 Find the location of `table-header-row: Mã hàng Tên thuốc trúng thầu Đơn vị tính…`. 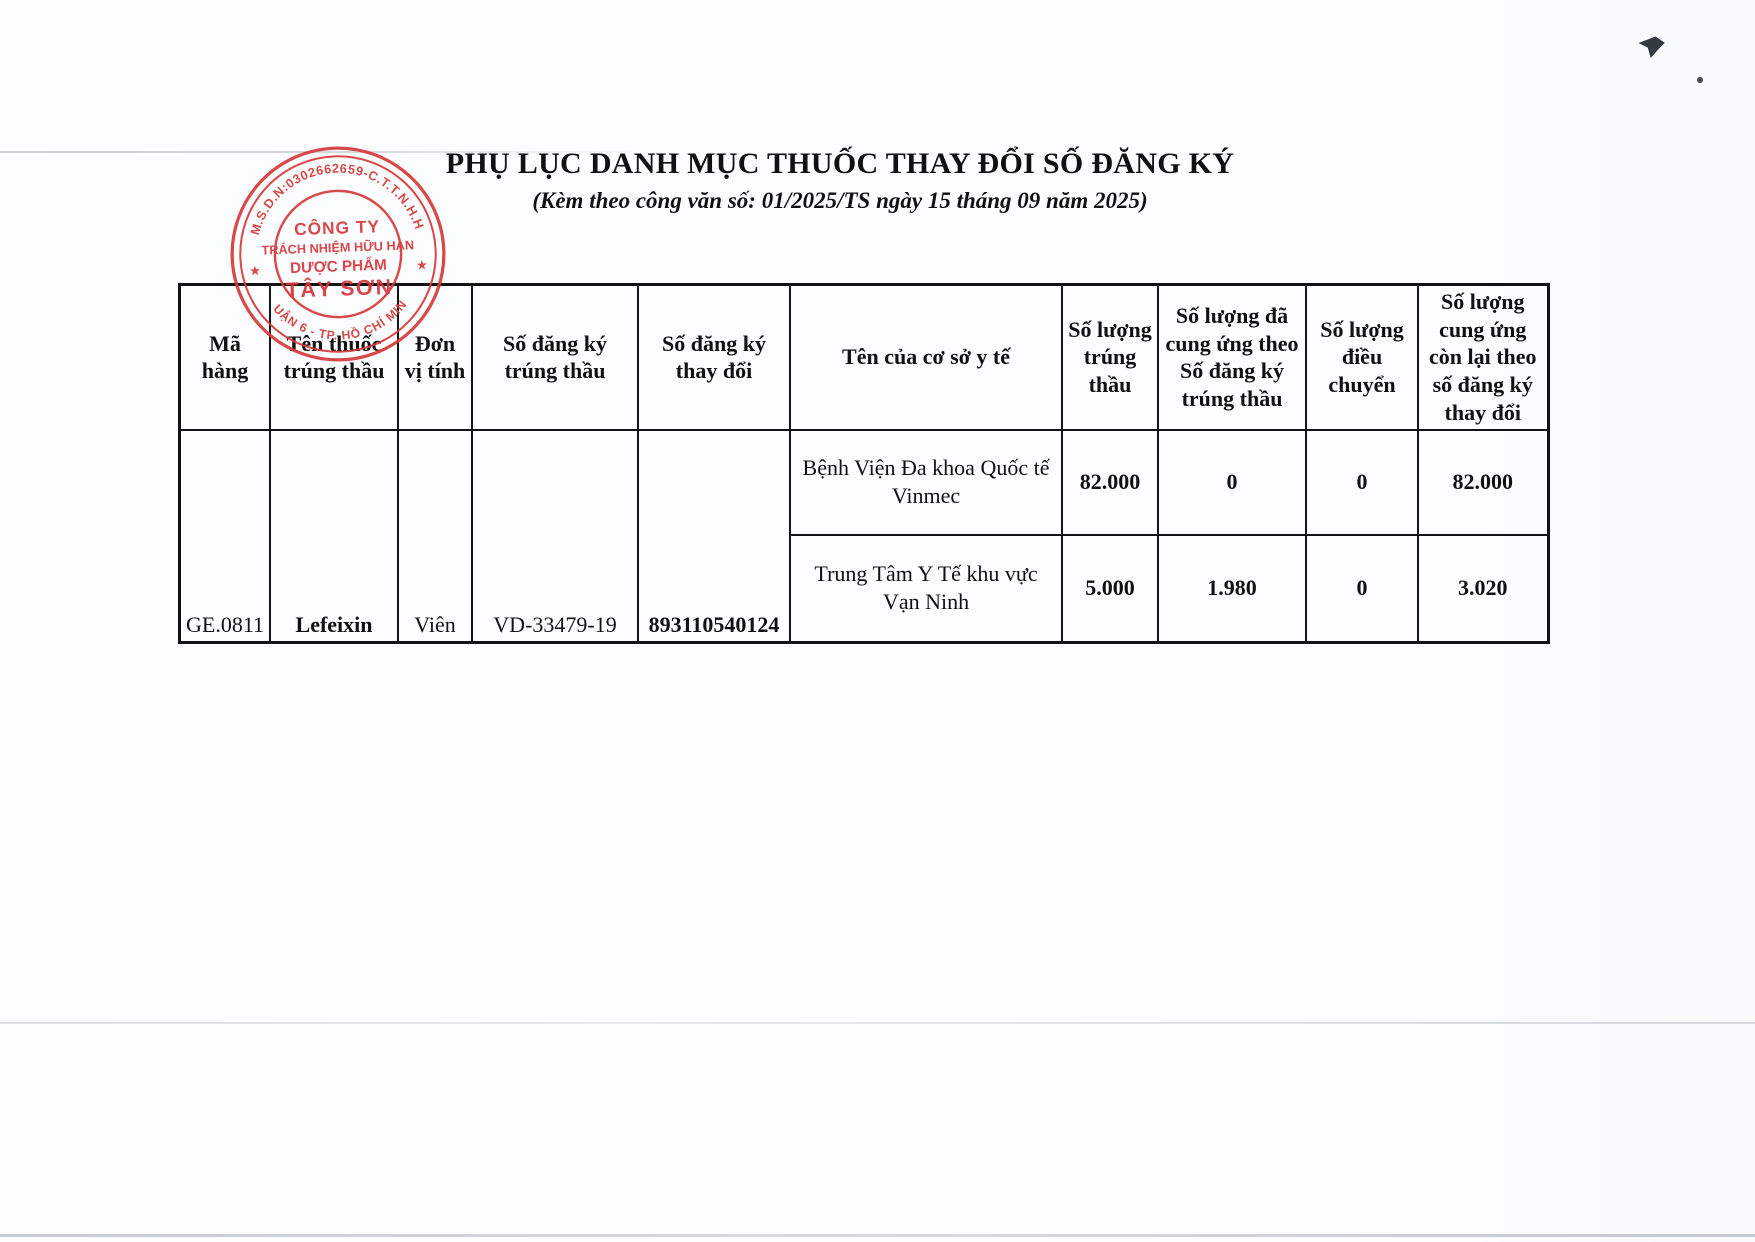

table-header-row: Mã hàng Tên thuốc trúng thầu Đơn vị tính… is located at coordinates (864, 357).